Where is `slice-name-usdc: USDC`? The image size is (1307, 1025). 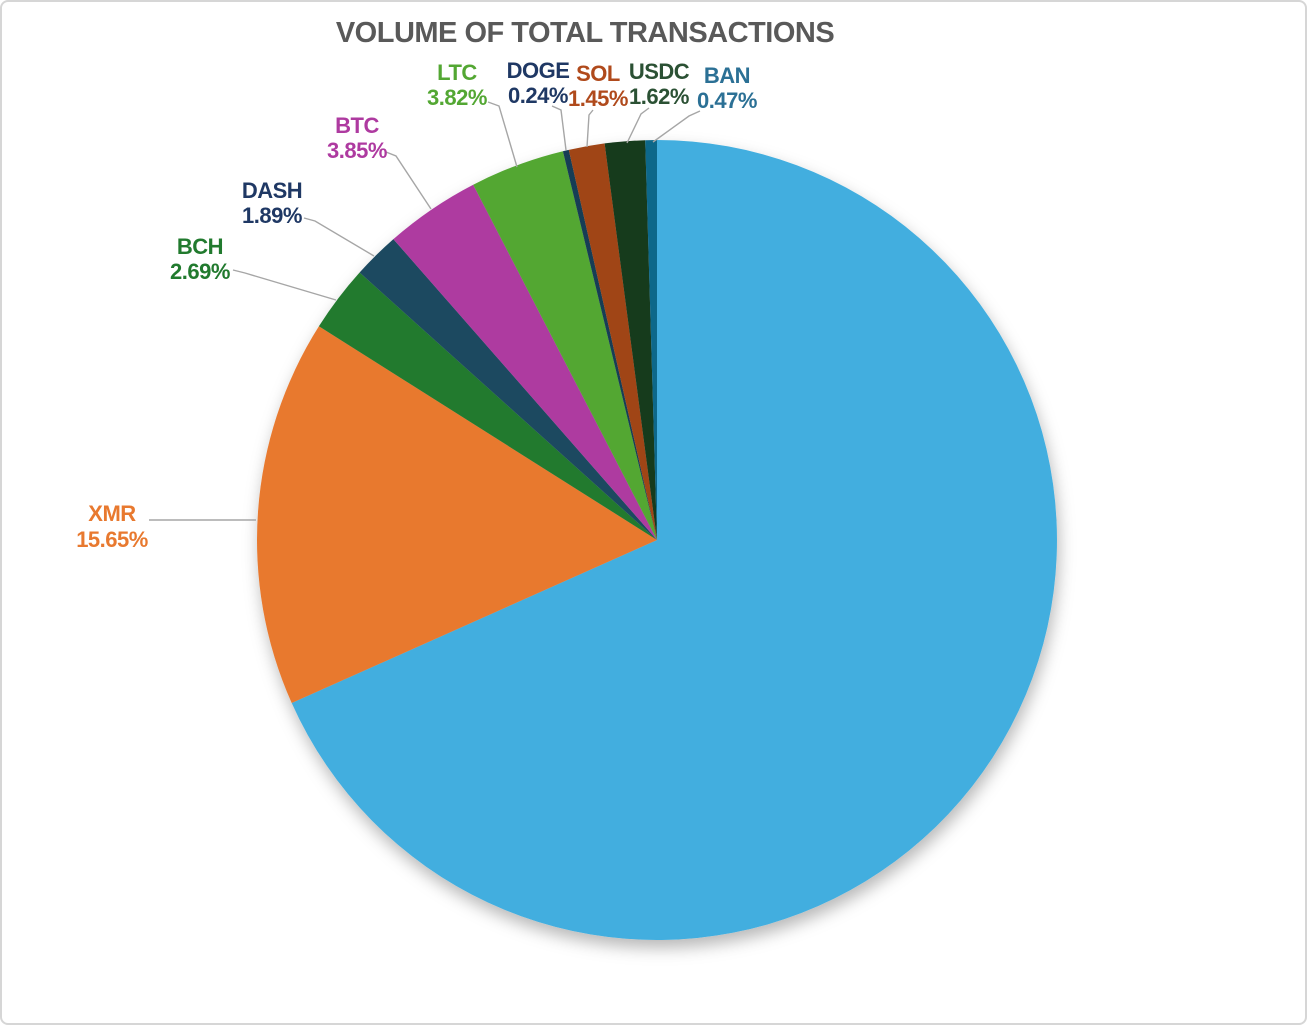
slice-name-usdc: USDC is located at coordinates (659, 71).